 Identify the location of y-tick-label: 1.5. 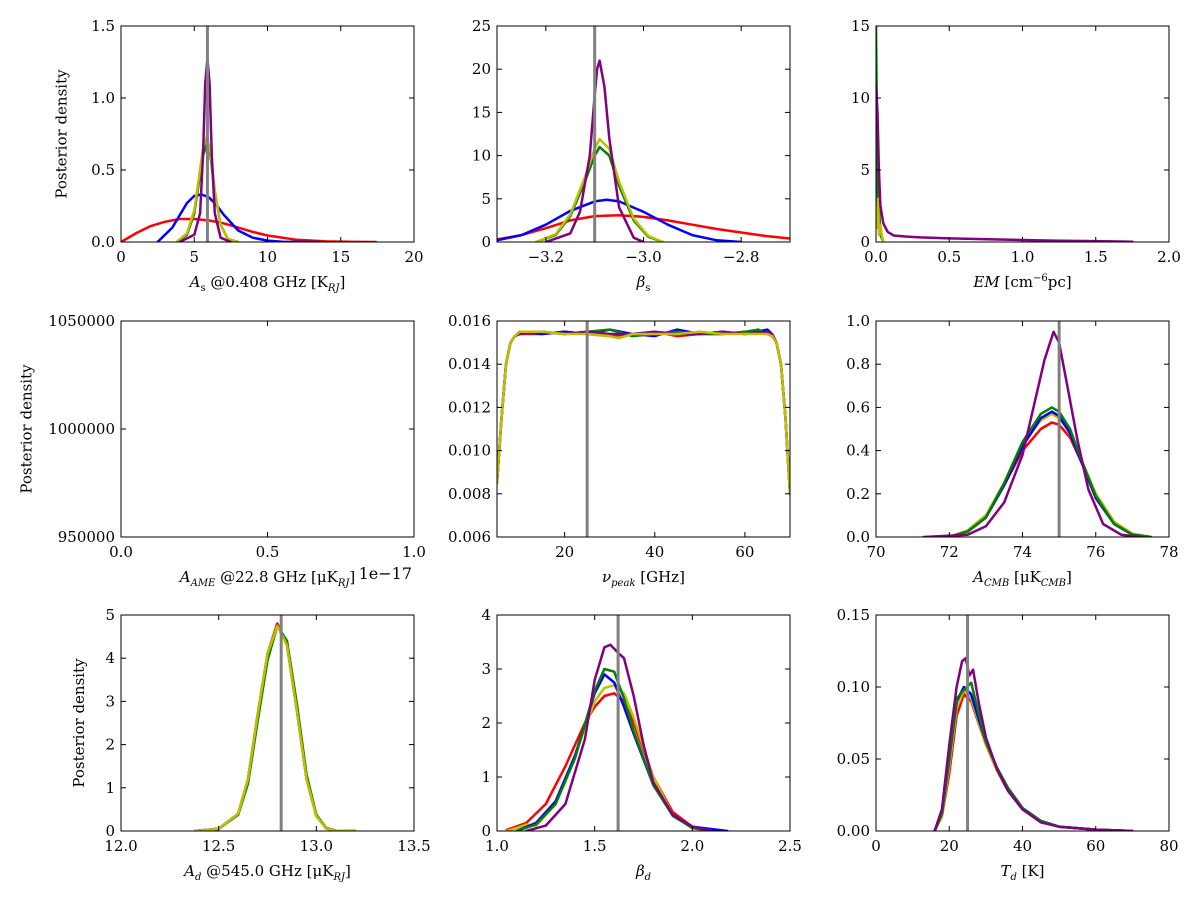
(103, 26).